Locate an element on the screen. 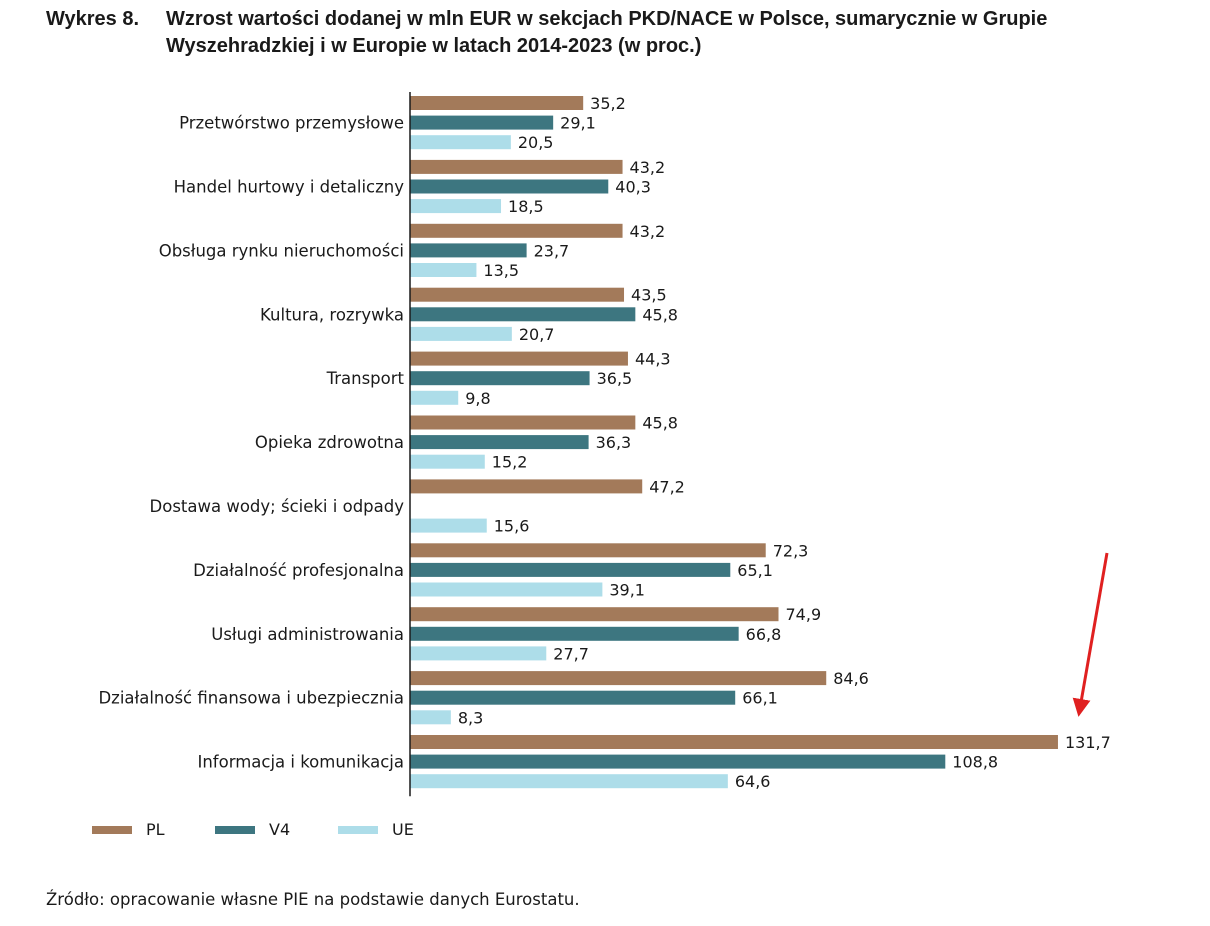  value-label-ue: 13,5 is located at coordinates (501, 270).